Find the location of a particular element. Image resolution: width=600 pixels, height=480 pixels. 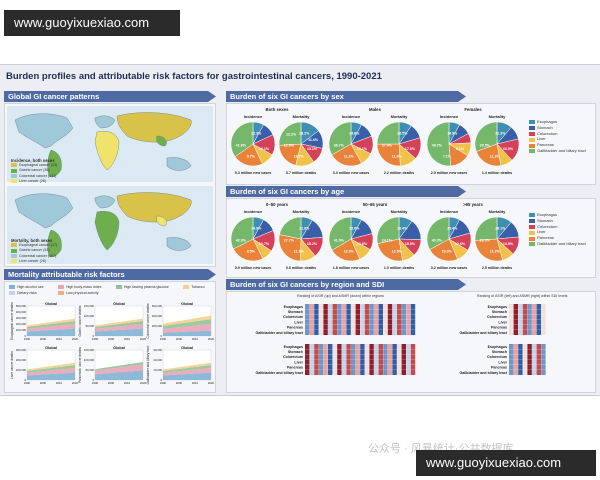

pie-label: 7.1% is located at coordinates (447, 157).